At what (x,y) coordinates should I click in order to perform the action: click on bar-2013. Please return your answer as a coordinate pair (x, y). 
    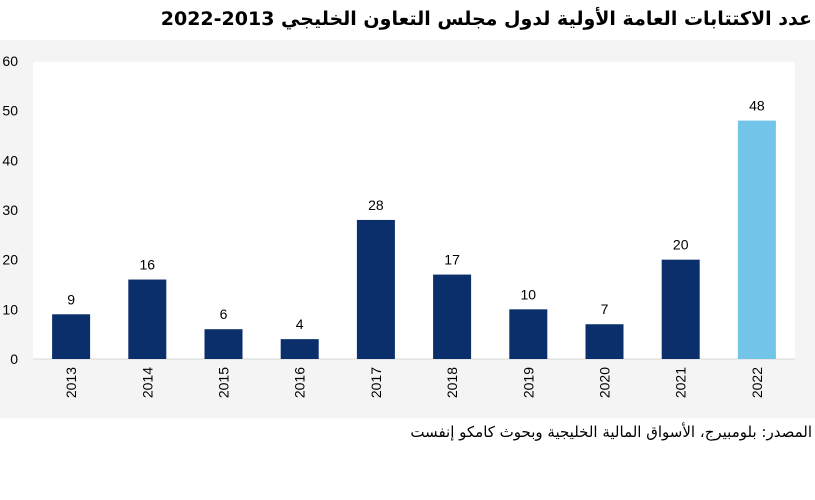
    Looking at the image, I should click on (71, 336).